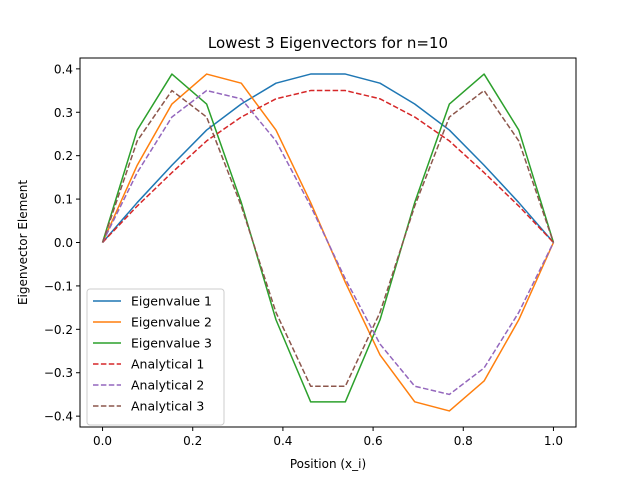 The height and width of the screenshot is (480, 640). I want to click on y-tick-label: 0.2, so click(63, 156).